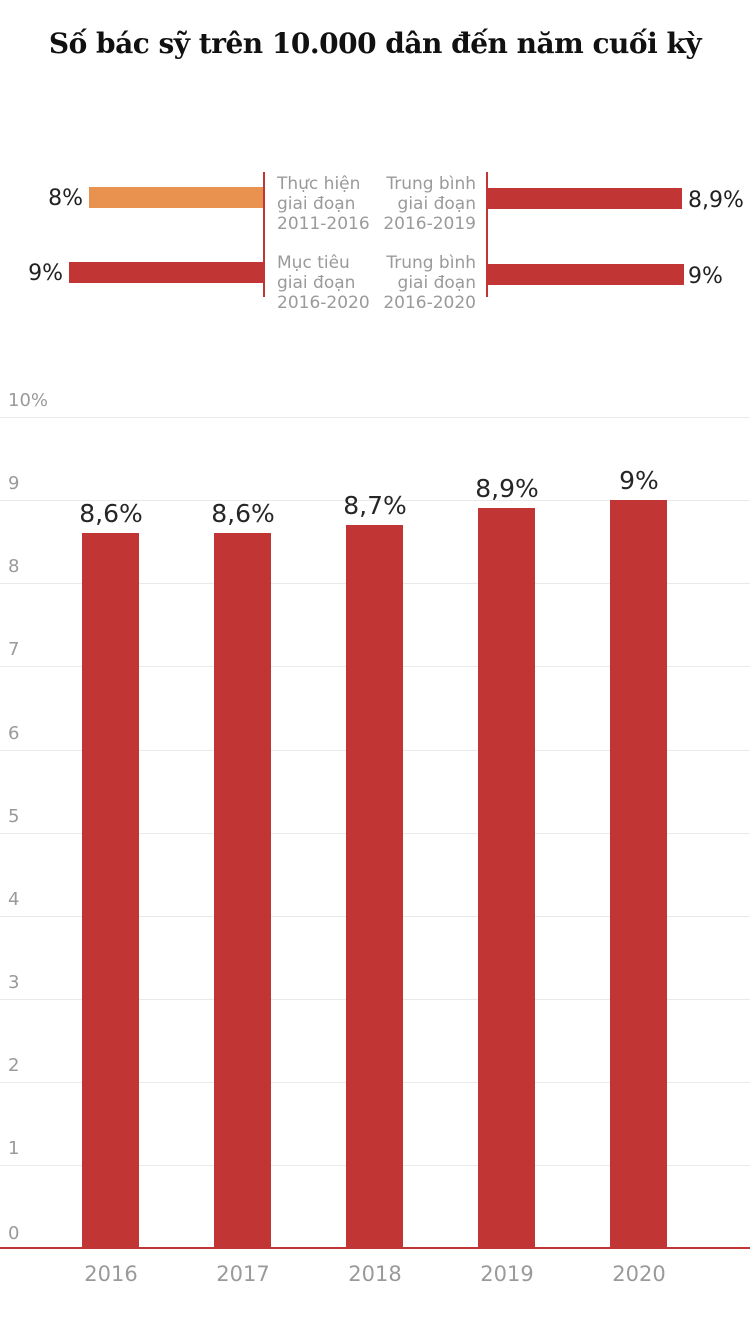 This screenshot has height=1334, width=750. I want to click on legend-label-tb-2016-2020: Trung bình giai đoạn 2016-2020, so click(403, 283).